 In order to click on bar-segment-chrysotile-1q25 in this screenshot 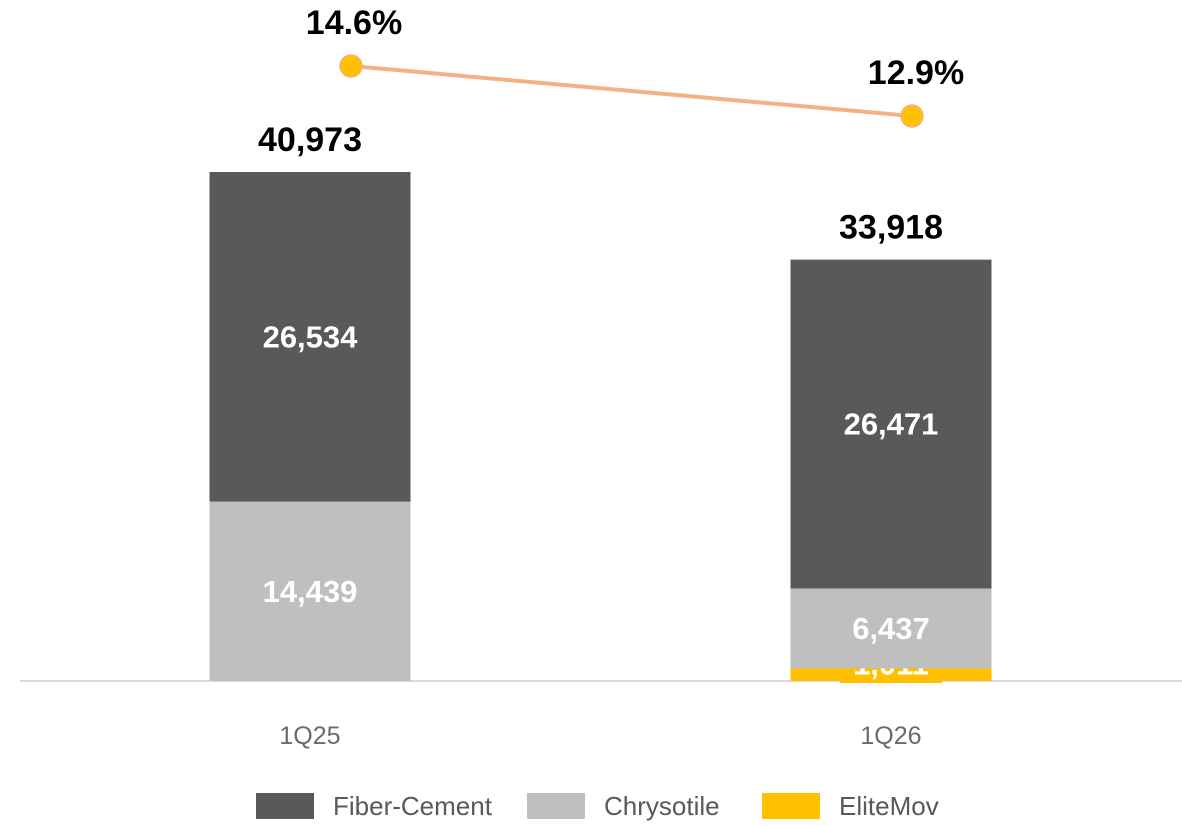, I will do `click(310, 591)`.